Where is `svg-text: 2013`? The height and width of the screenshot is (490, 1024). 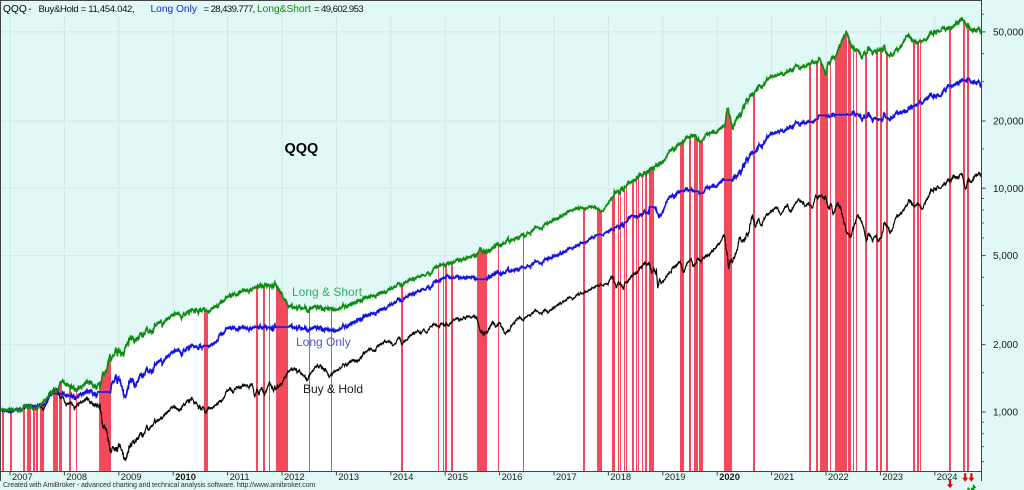 svg-text: 2013 is located at coordinates (348, 477).